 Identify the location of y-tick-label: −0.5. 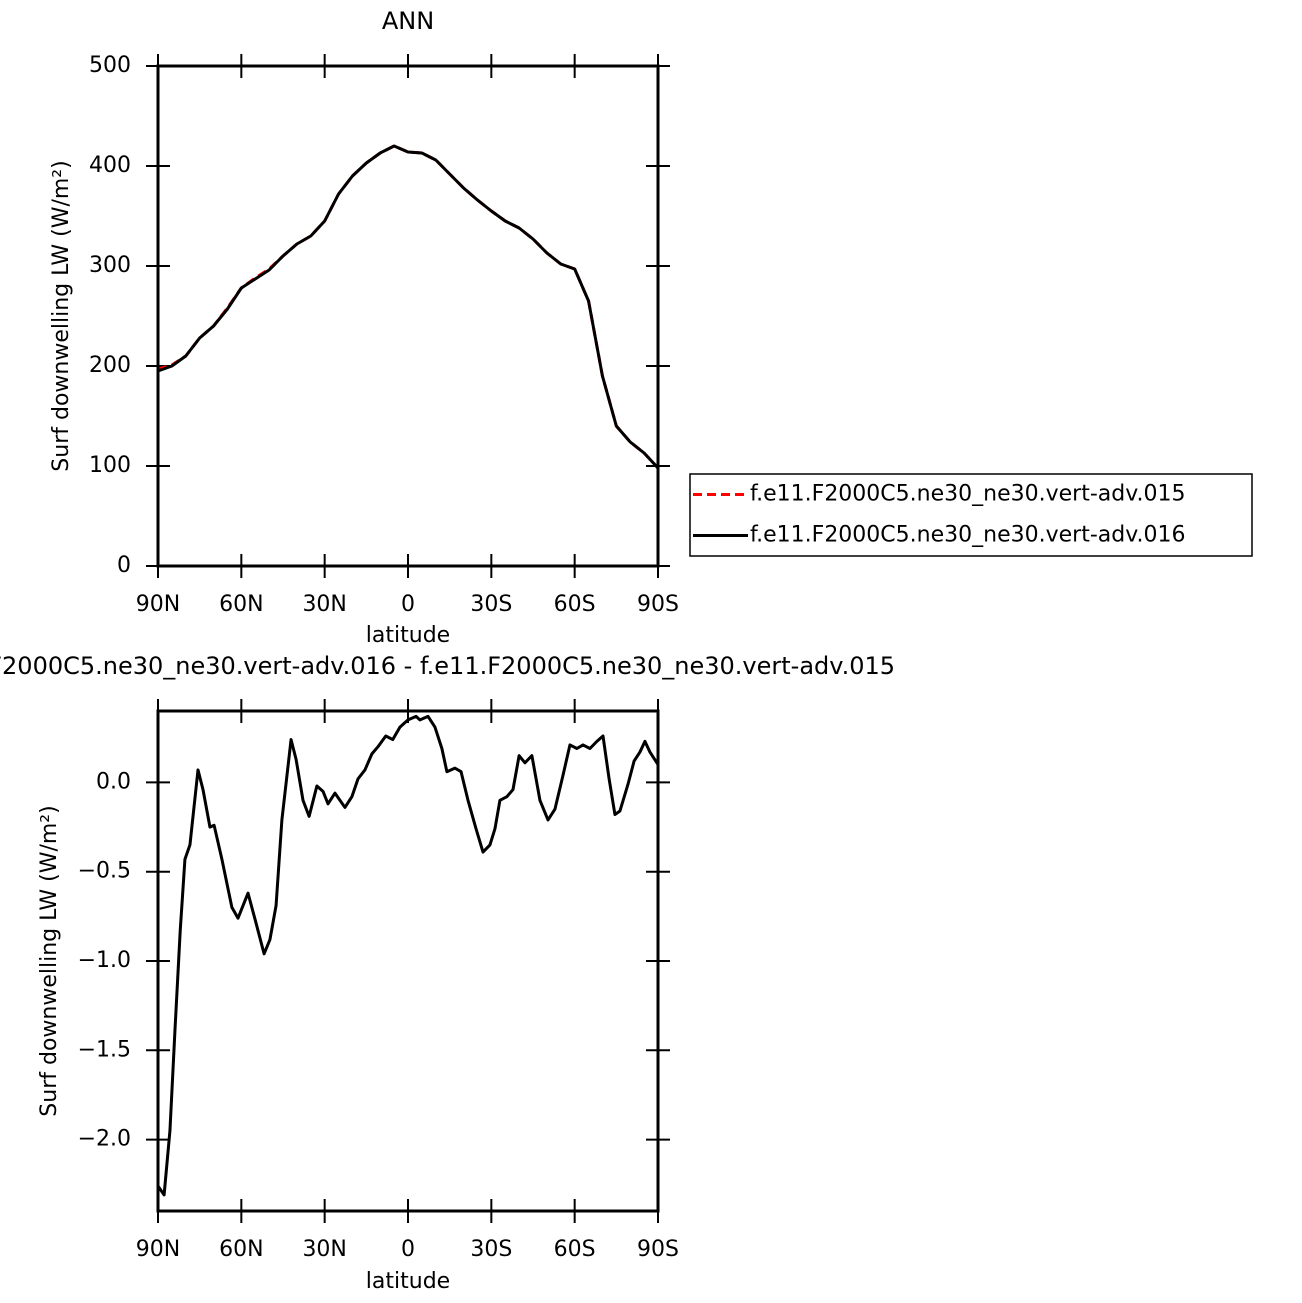
(104, 871).